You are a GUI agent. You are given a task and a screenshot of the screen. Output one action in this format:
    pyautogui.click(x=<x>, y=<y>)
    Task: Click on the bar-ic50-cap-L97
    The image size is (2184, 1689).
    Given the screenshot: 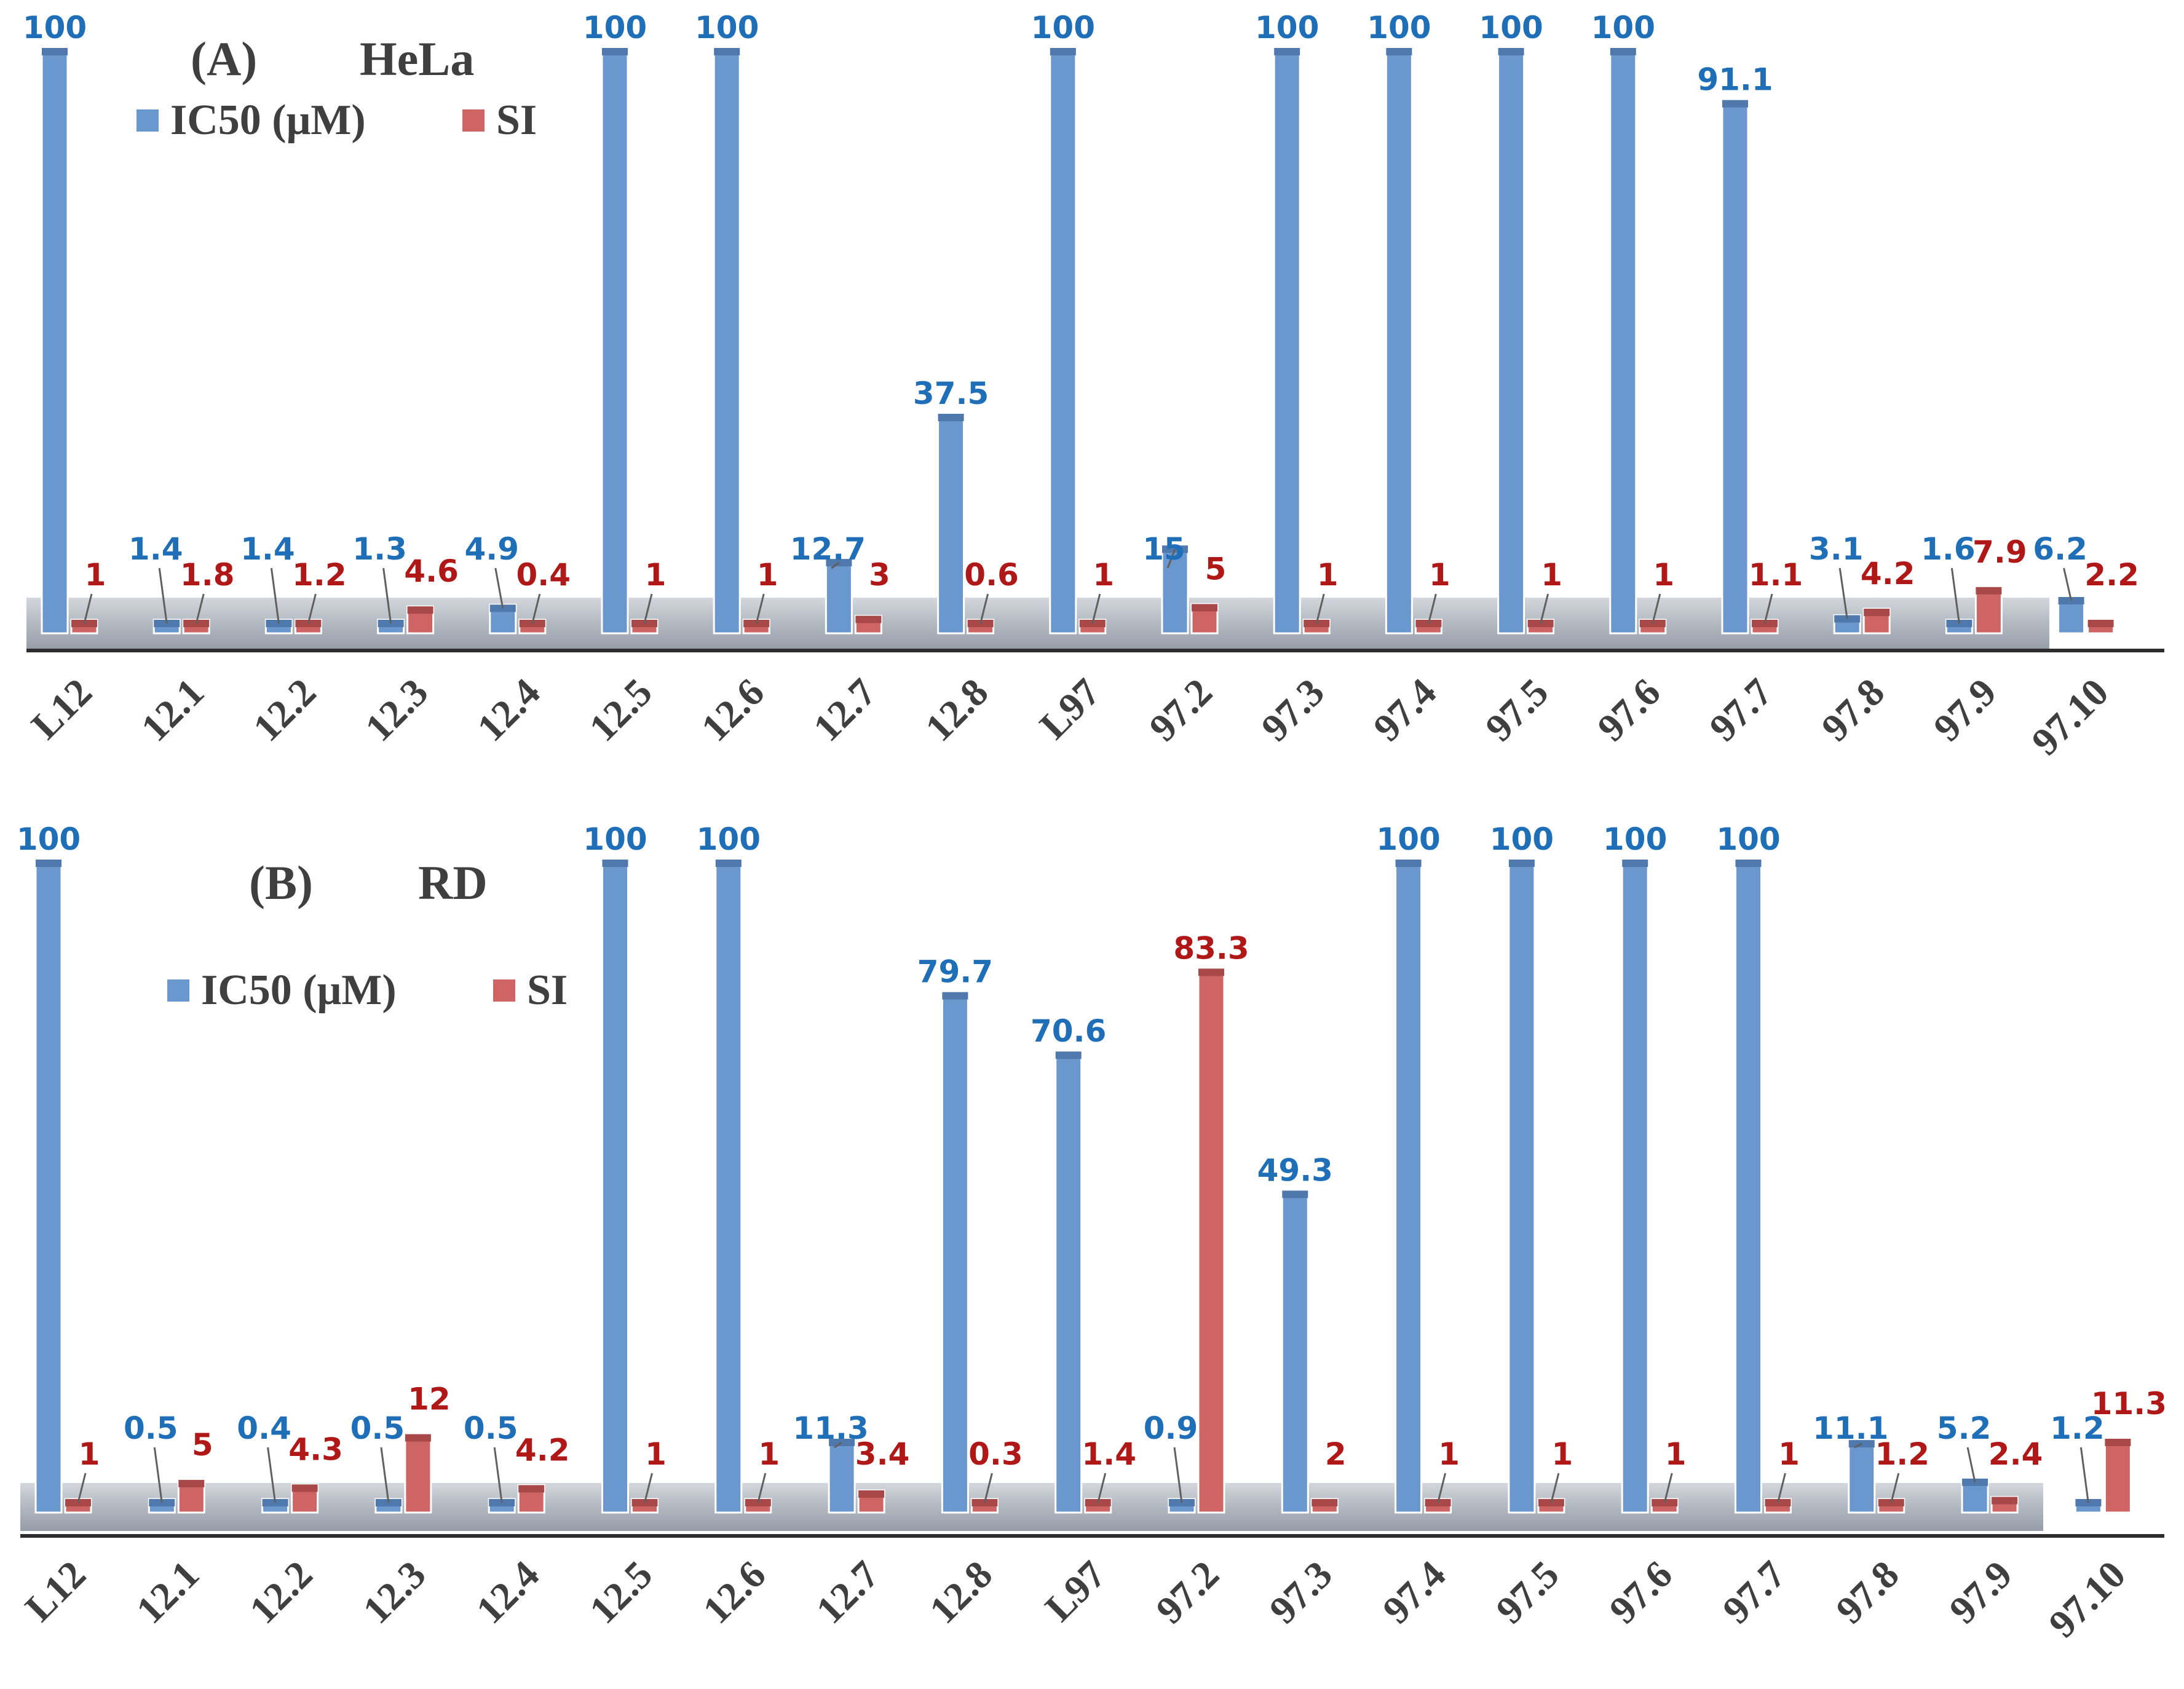 What is the action you would take?
    pyautogui.click(x=1068, y=1055)
    